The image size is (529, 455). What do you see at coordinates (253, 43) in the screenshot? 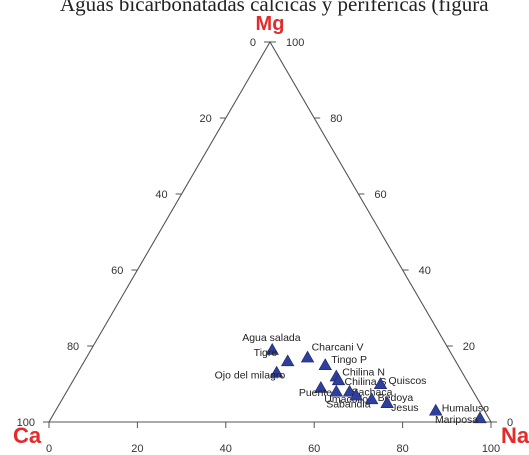
I see `left-axis-tick-label: 0` at bounding box center [253, 43].